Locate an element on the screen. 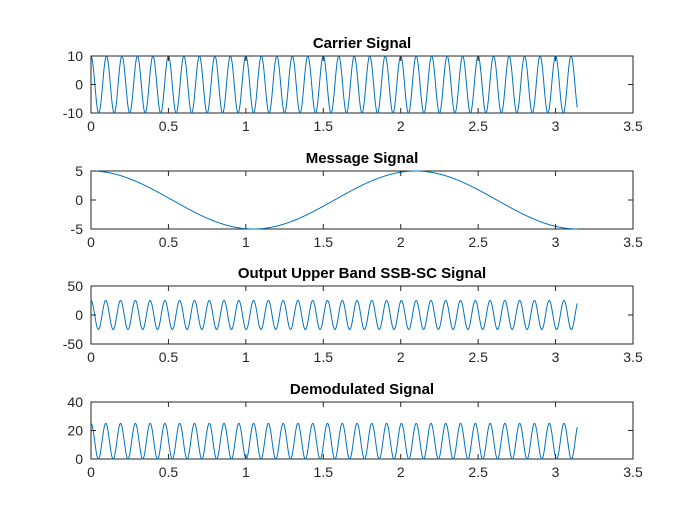 This screenshot has width=700, height=525. subplot-4-title: Demodulated Signal is located at coordinates (362, 389).